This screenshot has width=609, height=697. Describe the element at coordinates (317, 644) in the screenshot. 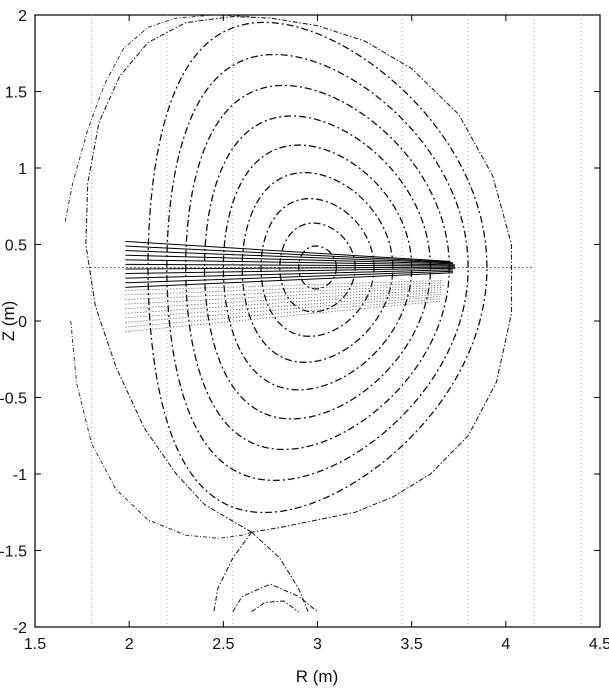

I see `x-tick-label: 3` at that location.